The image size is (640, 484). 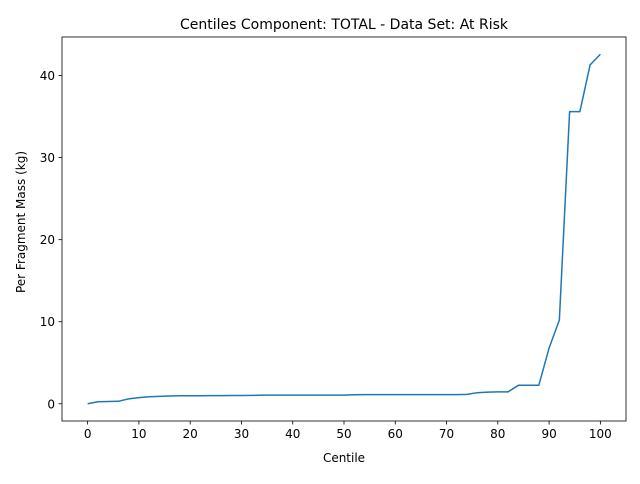 I want to click on y-tick-label: 40, so click(x=47, y=76).